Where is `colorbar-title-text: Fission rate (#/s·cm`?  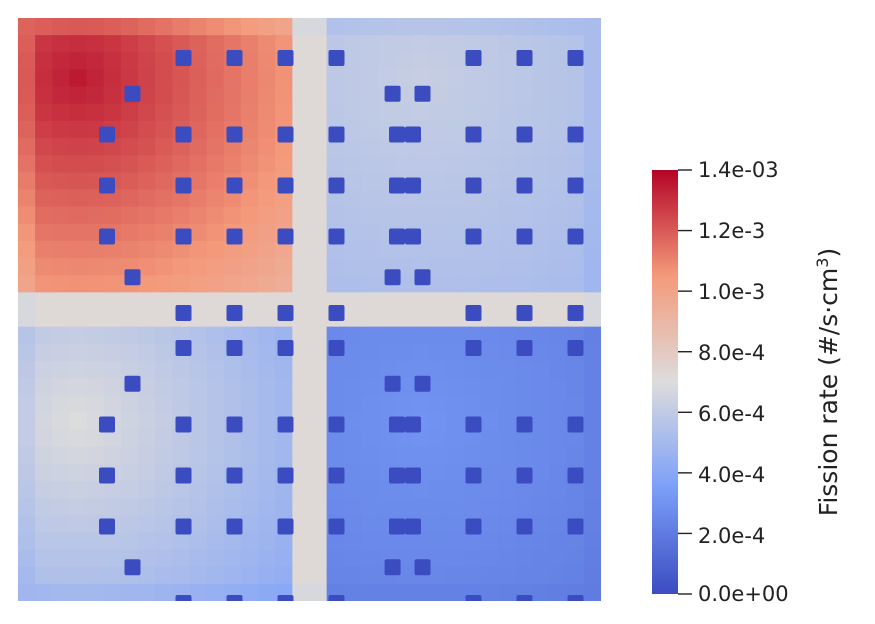
colorbar-title-text: Fission rate (#/s·cm is located at coordinates (829, 392).